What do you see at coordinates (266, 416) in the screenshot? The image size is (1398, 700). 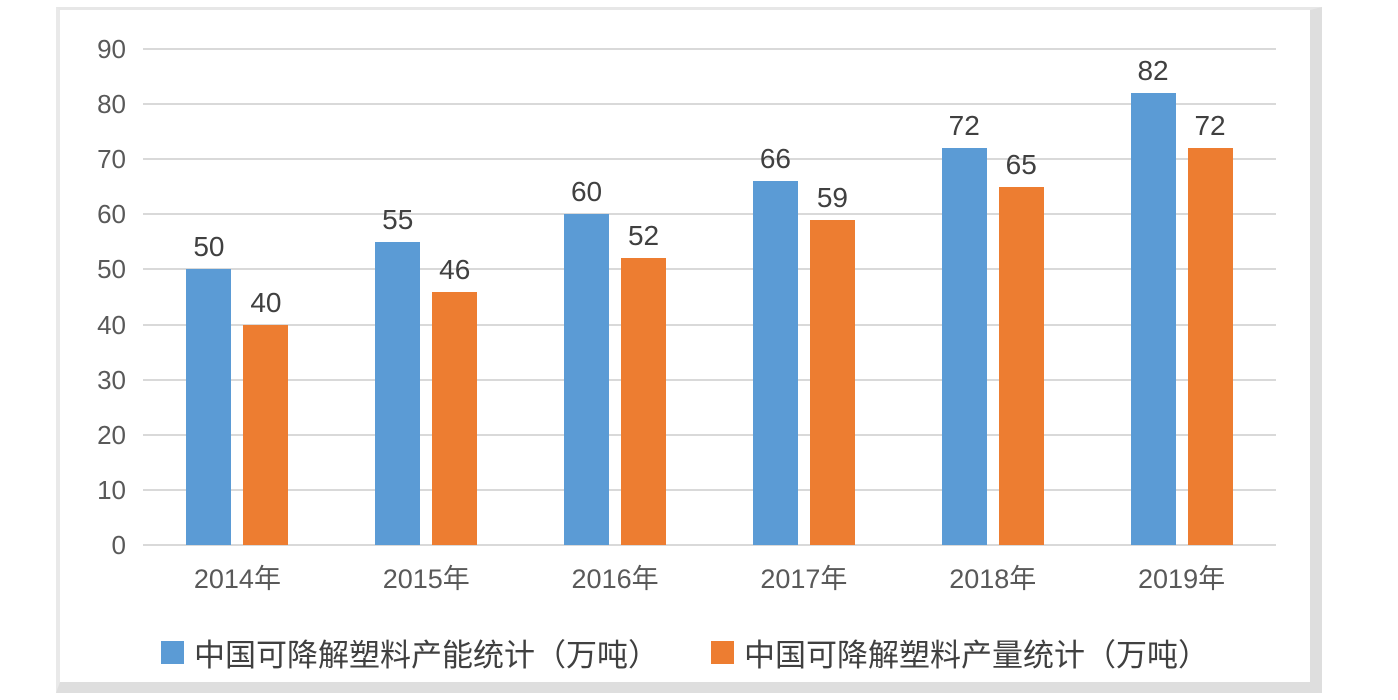 I see `bar: 40` at bounding box center [266, 416].